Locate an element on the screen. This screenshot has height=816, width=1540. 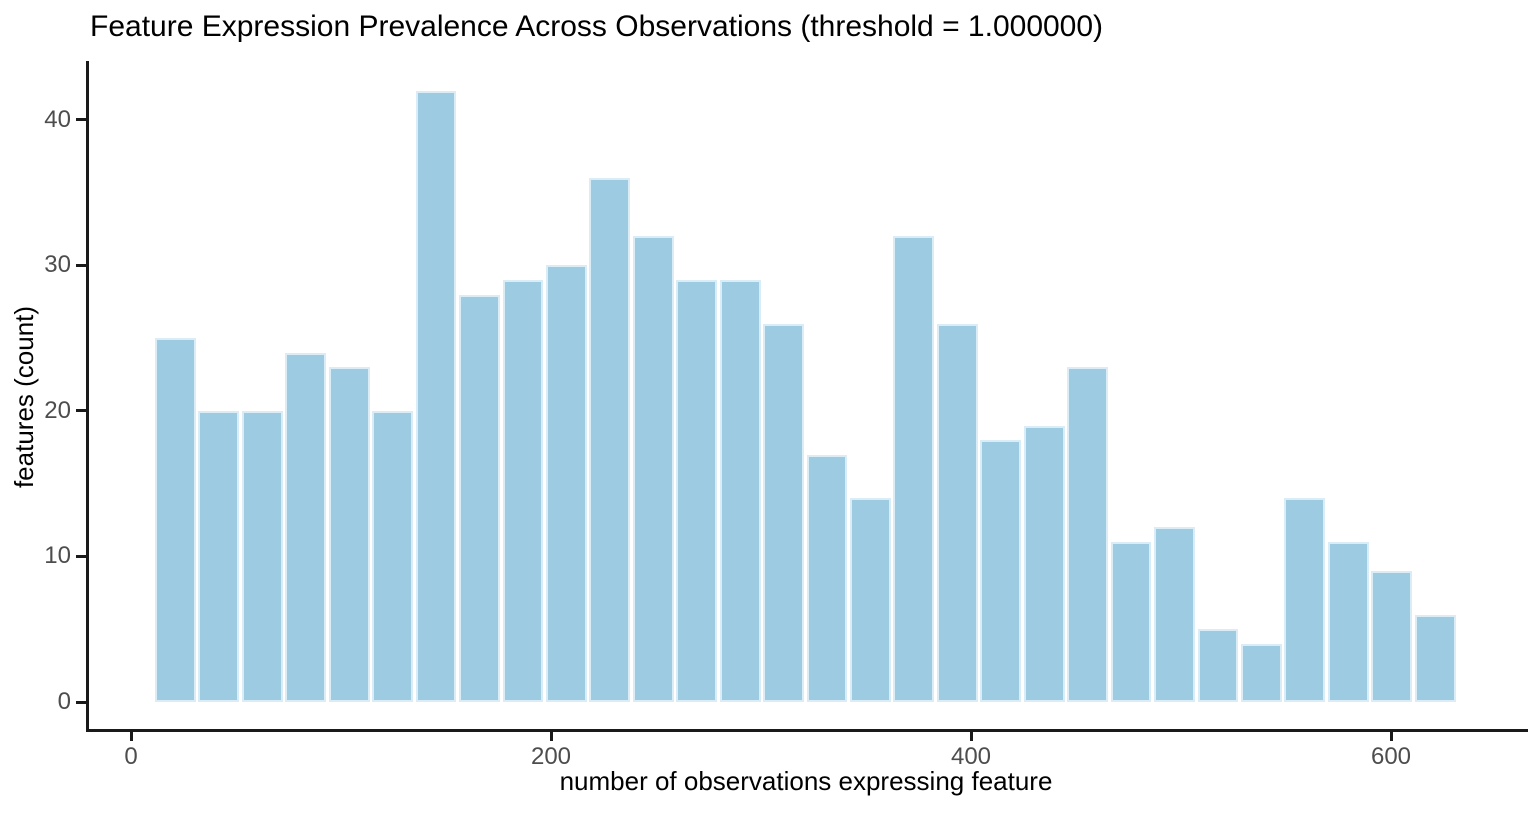
y-tick-label: 40 is located at coordinates (57, 119).